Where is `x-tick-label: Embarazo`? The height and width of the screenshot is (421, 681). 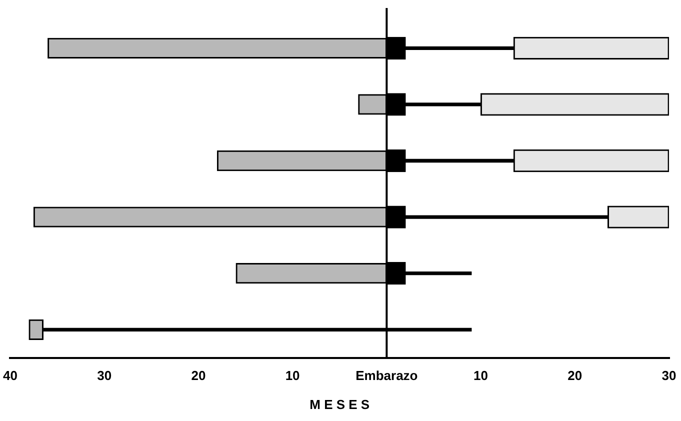
x-tick-label: Embarazo is located at coordinates (387, 376).